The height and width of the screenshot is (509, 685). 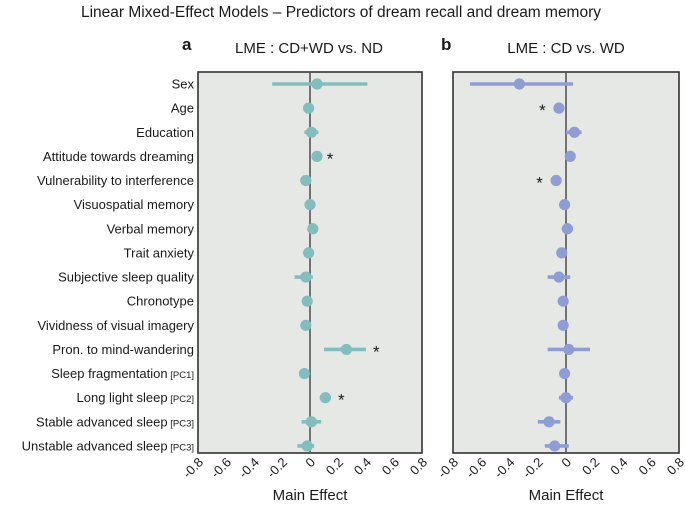 I want to click on predictor-tag: [PC2], so click(x=181, y=399).